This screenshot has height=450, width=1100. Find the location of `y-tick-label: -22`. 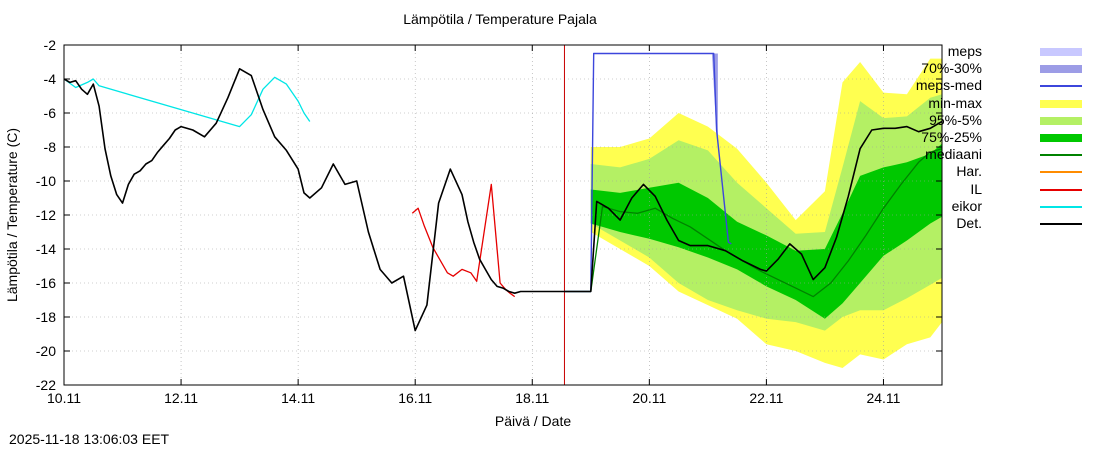

y-tick-label: -22 is located at coordinates (46, 385).